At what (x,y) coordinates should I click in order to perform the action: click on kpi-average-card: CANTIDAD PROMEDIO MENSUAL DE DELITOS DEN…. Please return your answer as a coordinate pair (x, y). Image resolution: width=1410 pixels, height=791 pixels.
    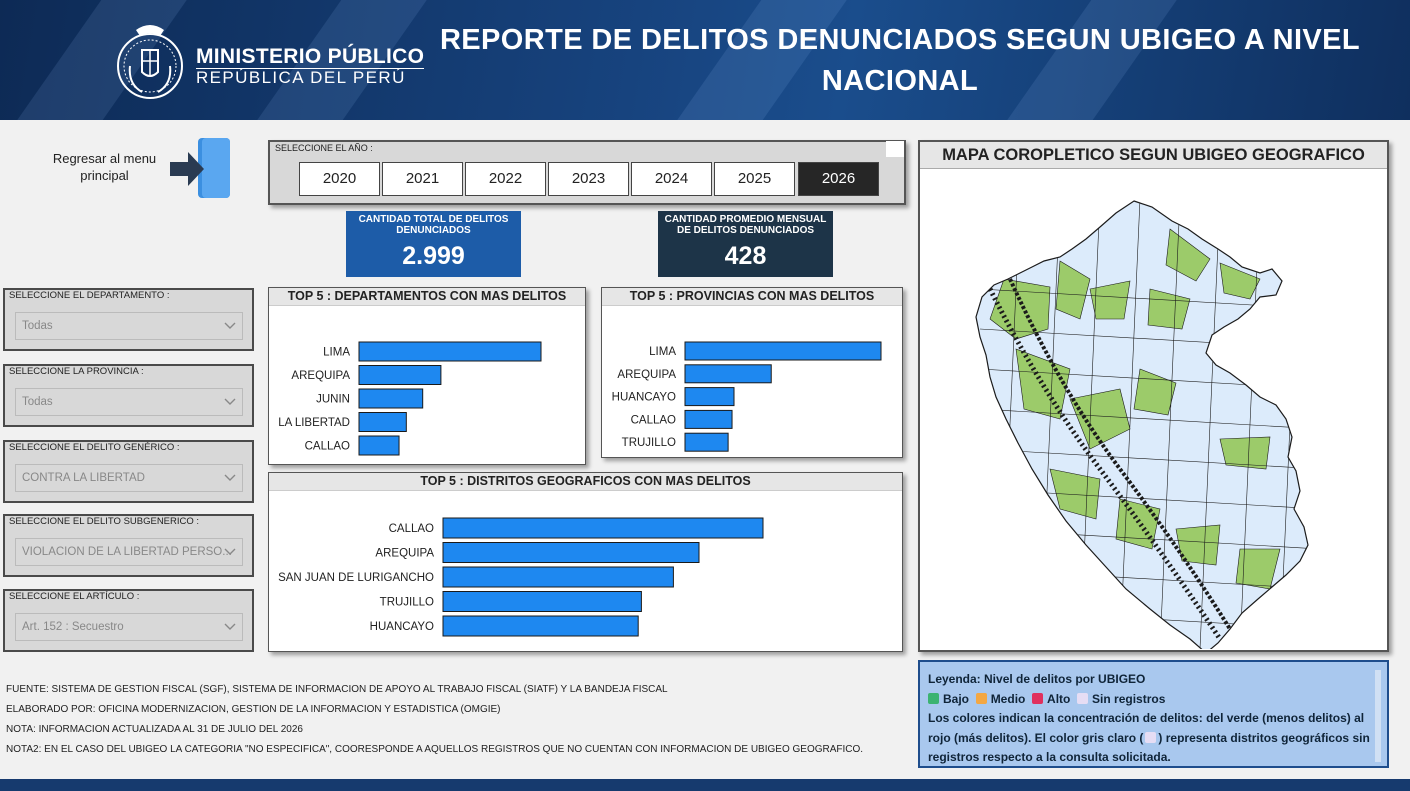
    Looking at the image, I should click on (745, 244).